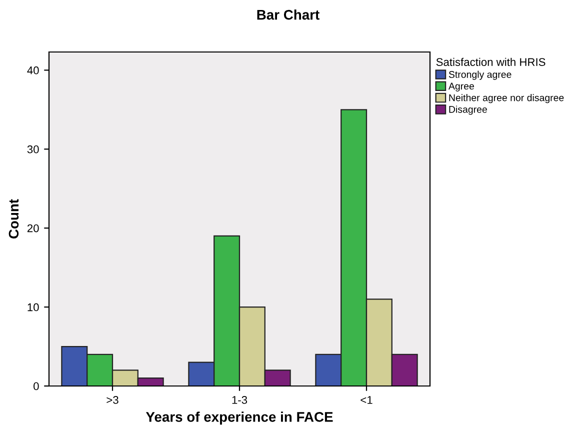 This screenshot has width=576, height=433. I want to click on y-tick-label: 10, so click(33, 307).